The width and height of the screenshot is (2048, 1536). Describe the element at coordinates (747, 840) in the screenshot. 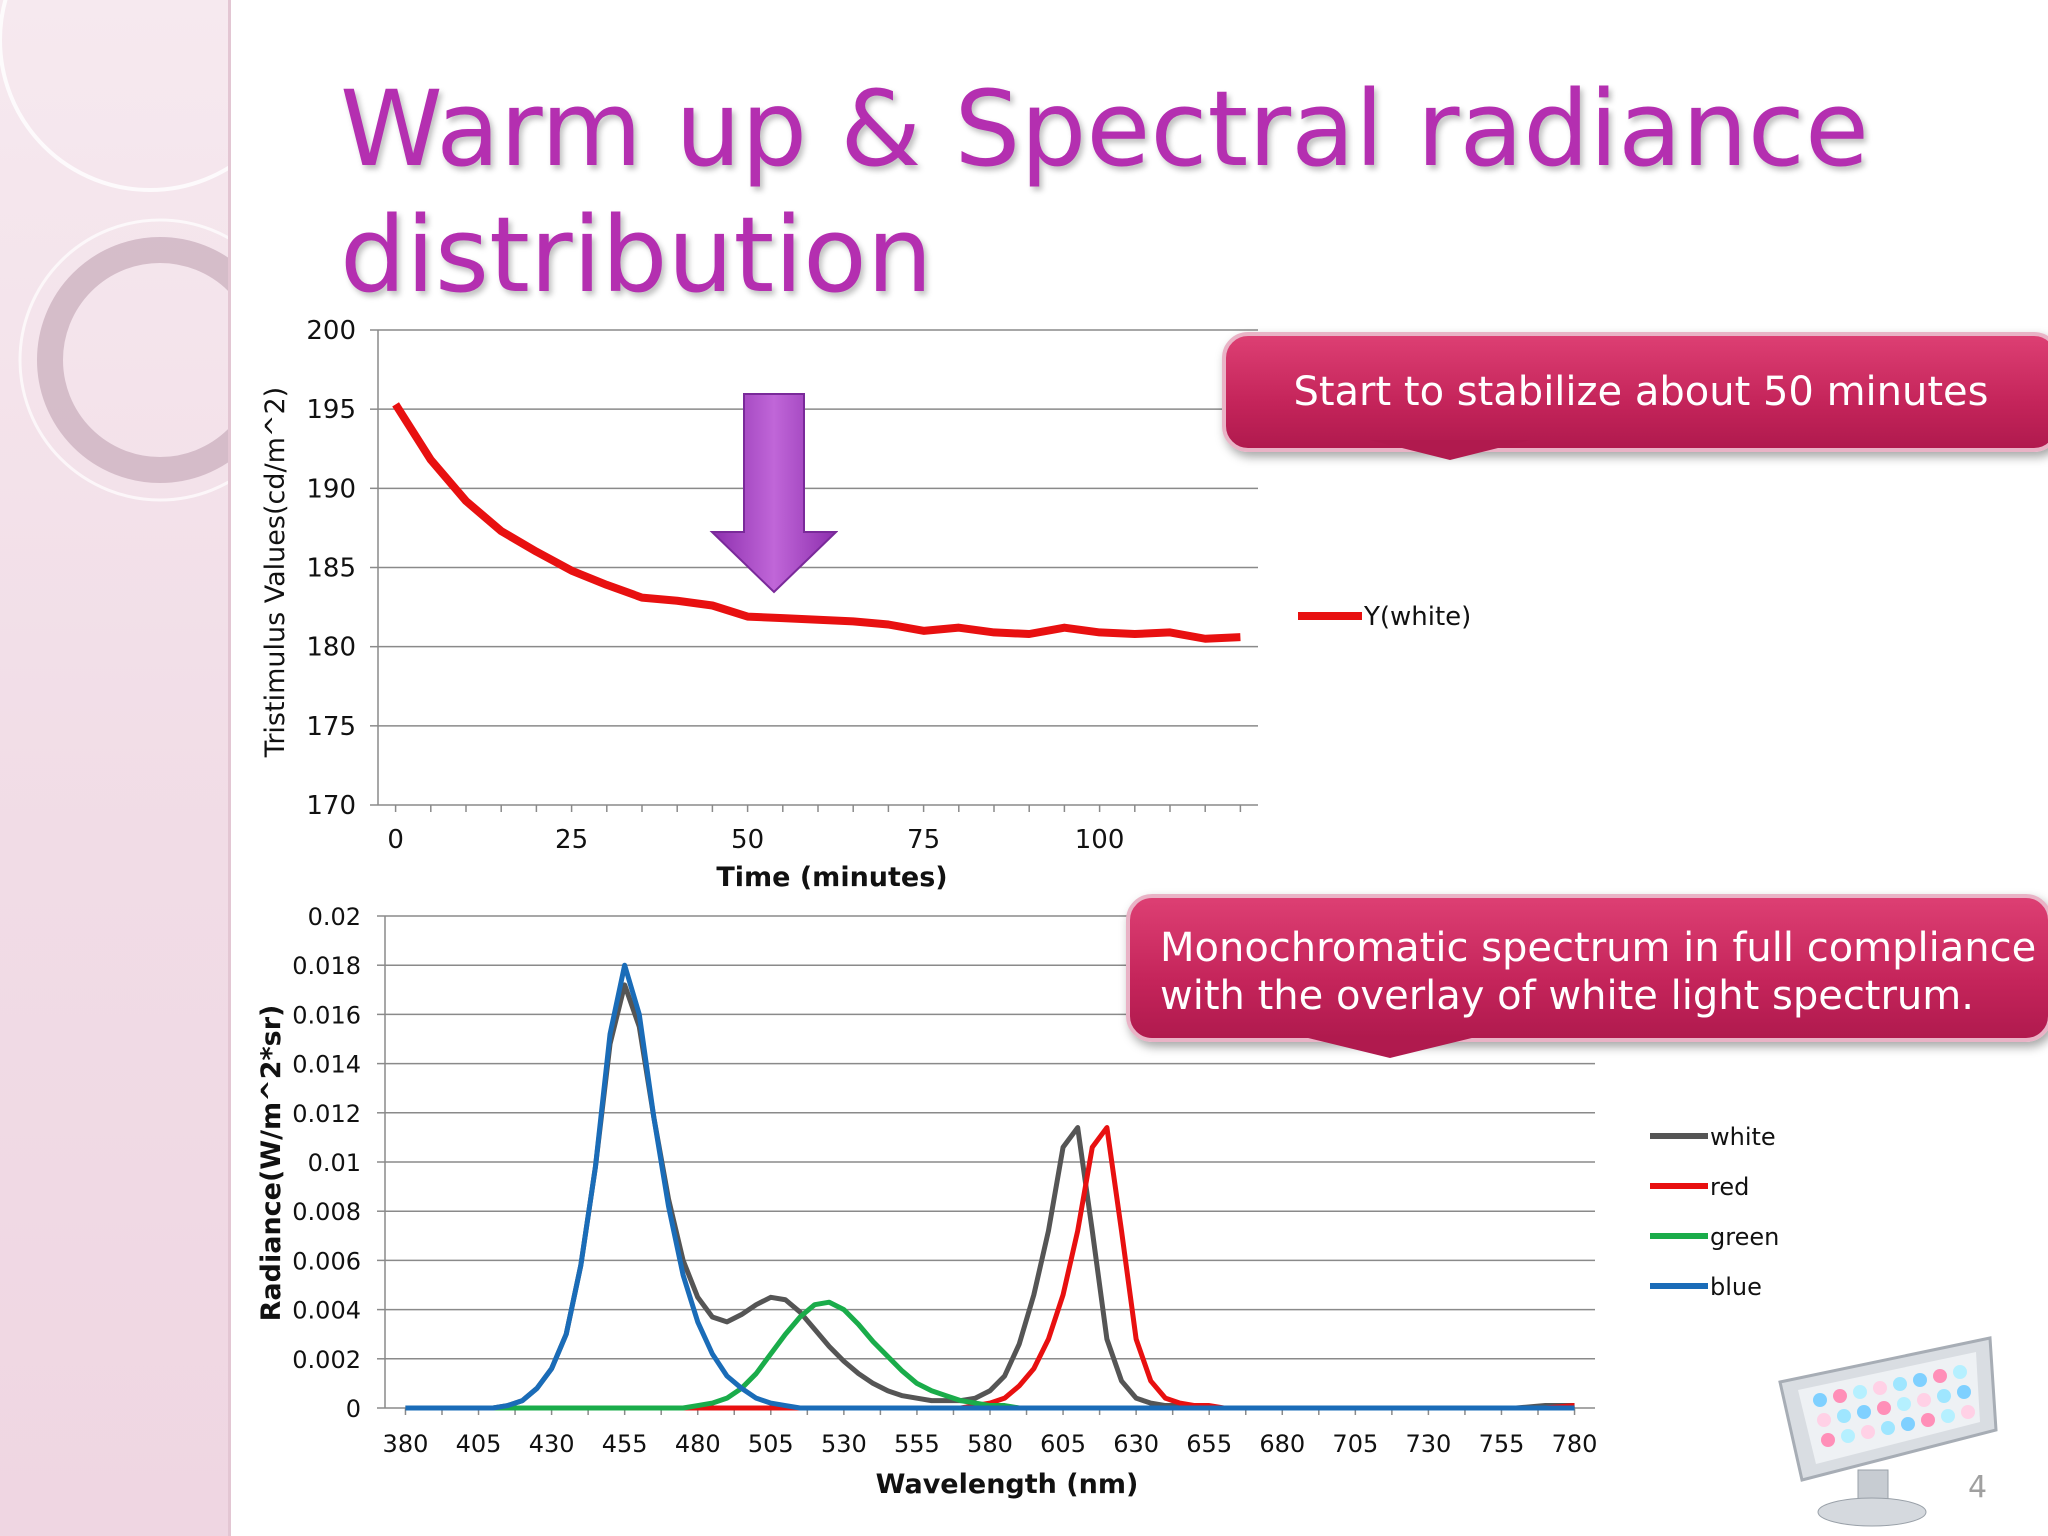

I see `x-tick-label: 50` at that location.